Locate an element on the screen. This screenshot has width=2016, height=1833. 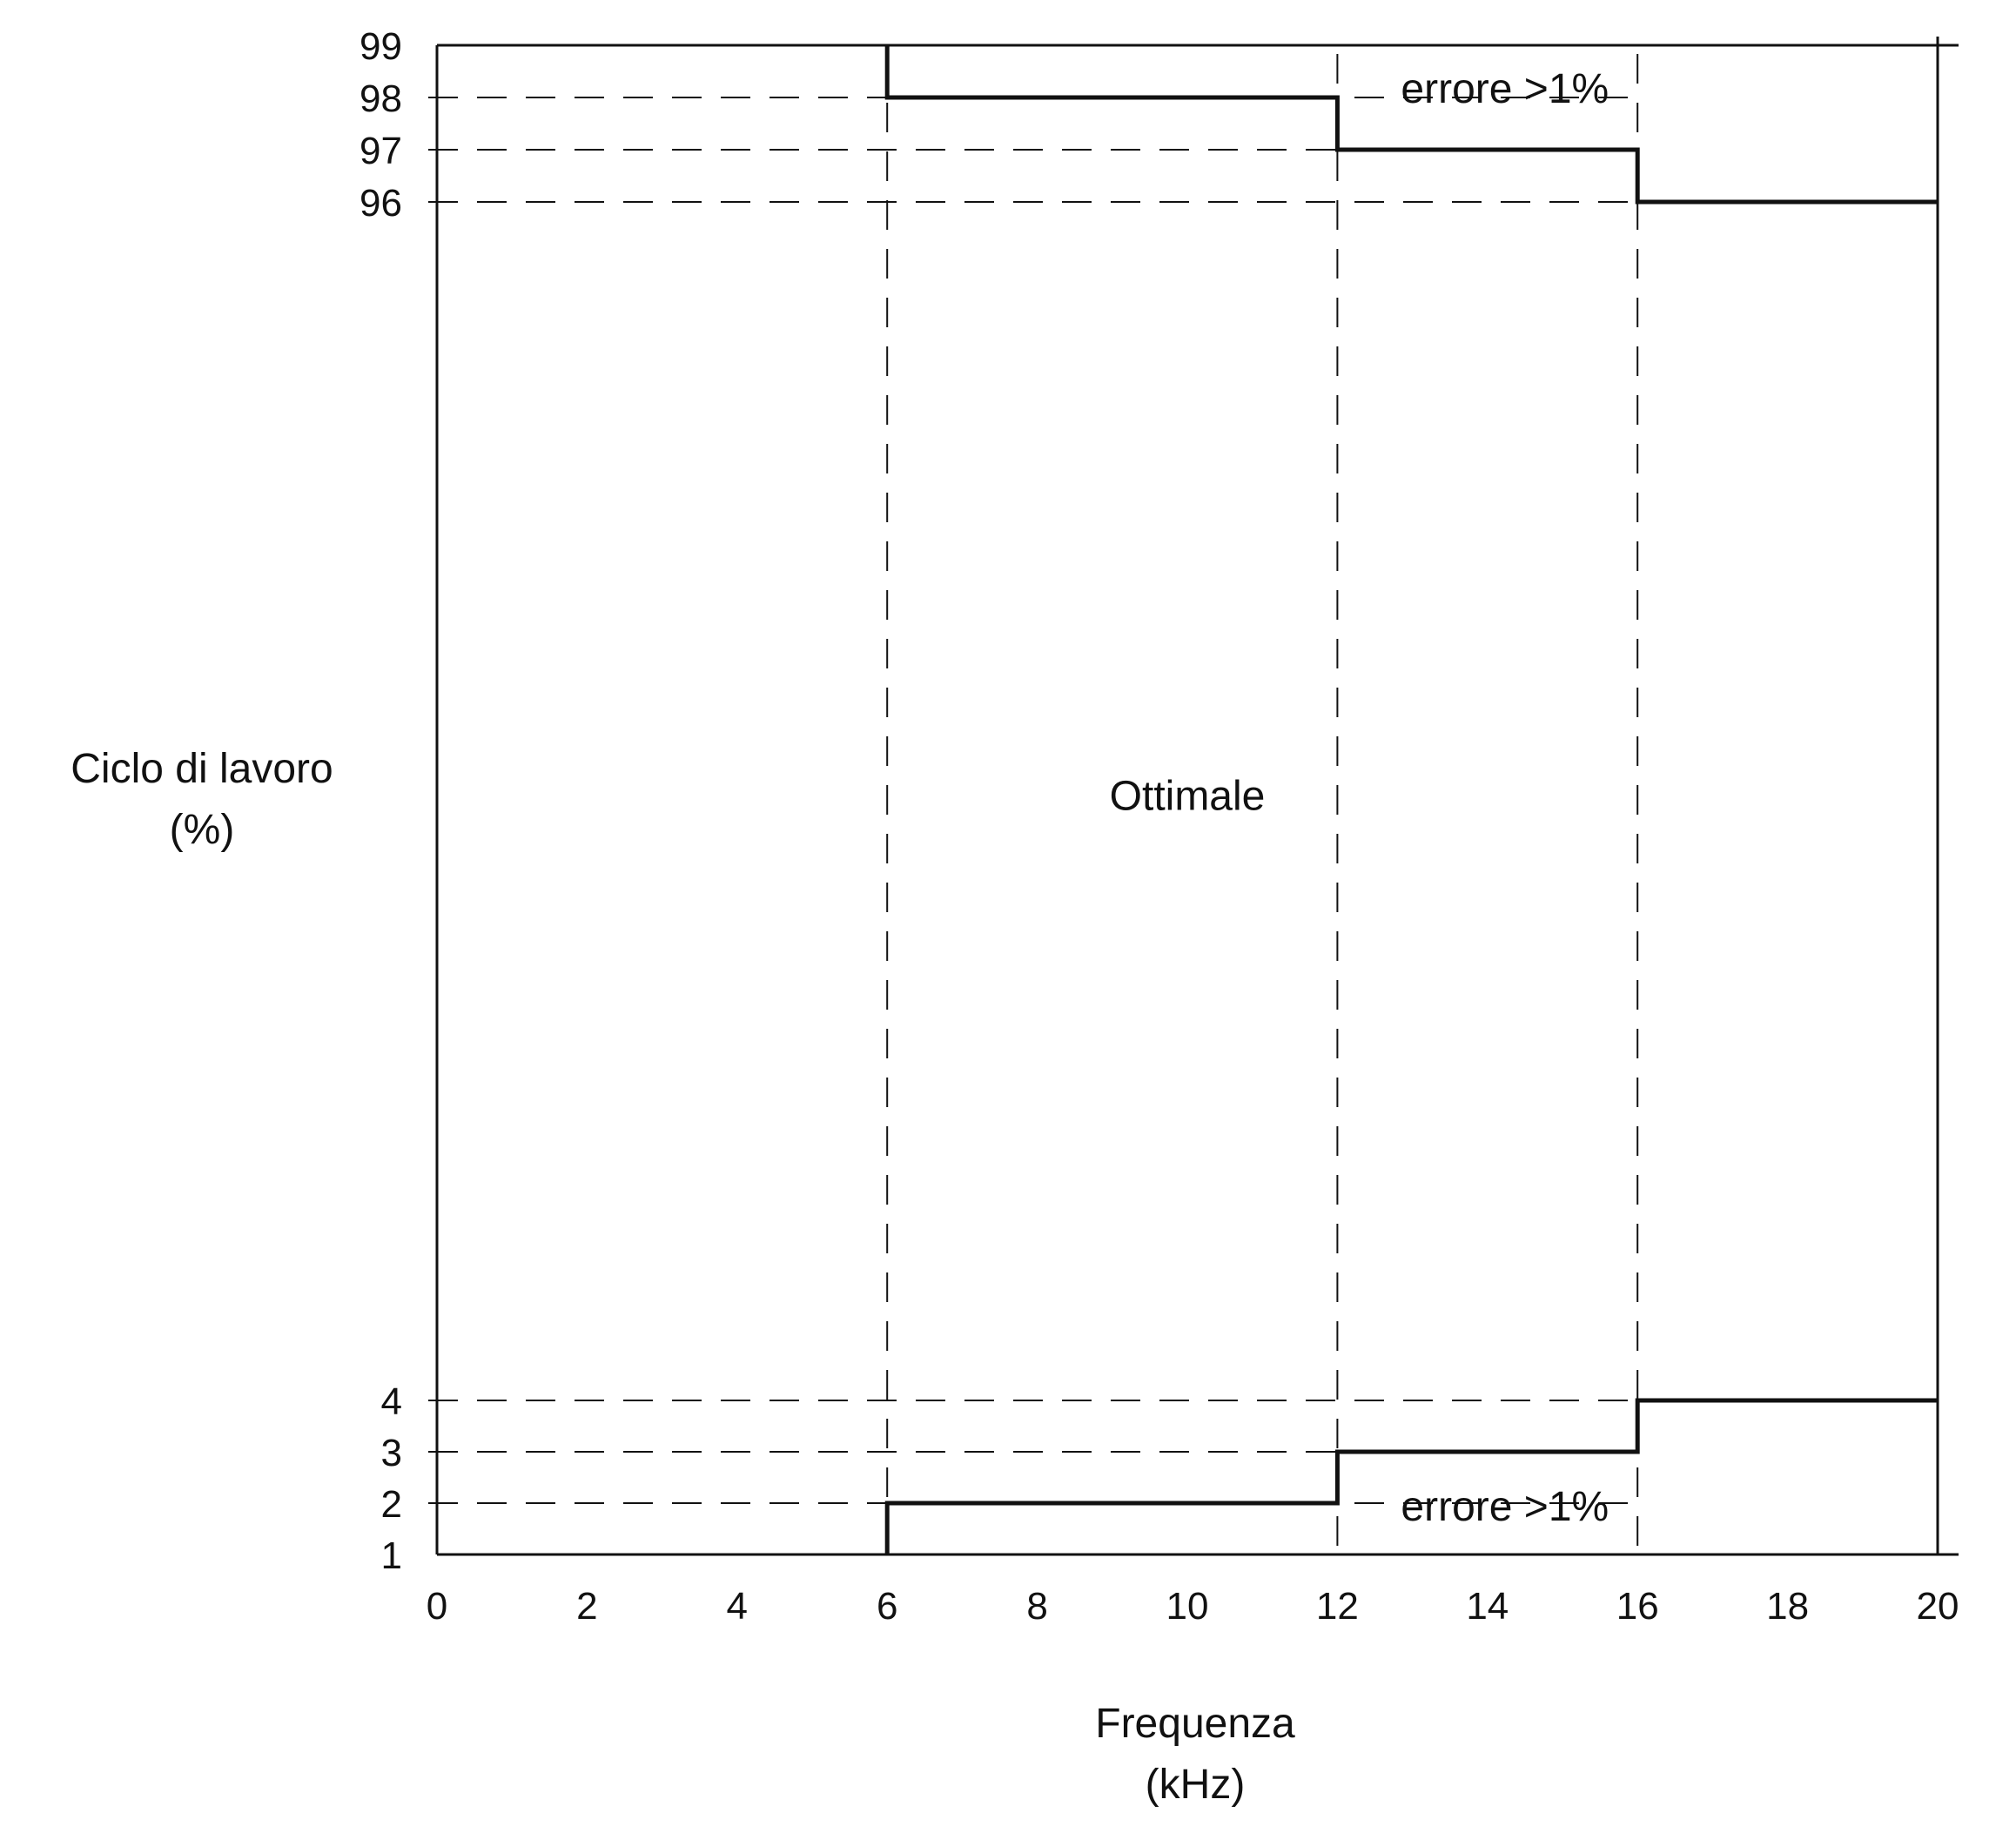
x-tick-label: 20 is located at coordinates (1938, 1606).